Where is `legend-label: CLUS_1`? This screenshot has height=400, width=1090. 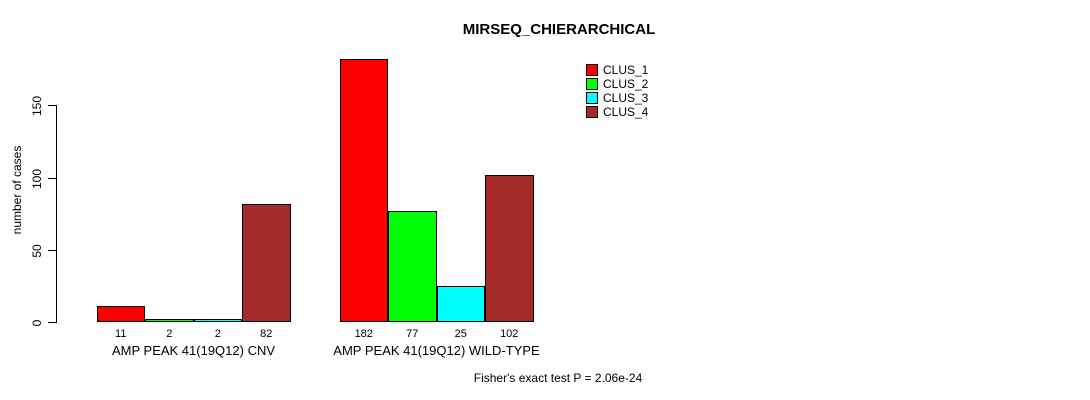 legend-label: CLUS_1 is located at coordinates (626, 70).